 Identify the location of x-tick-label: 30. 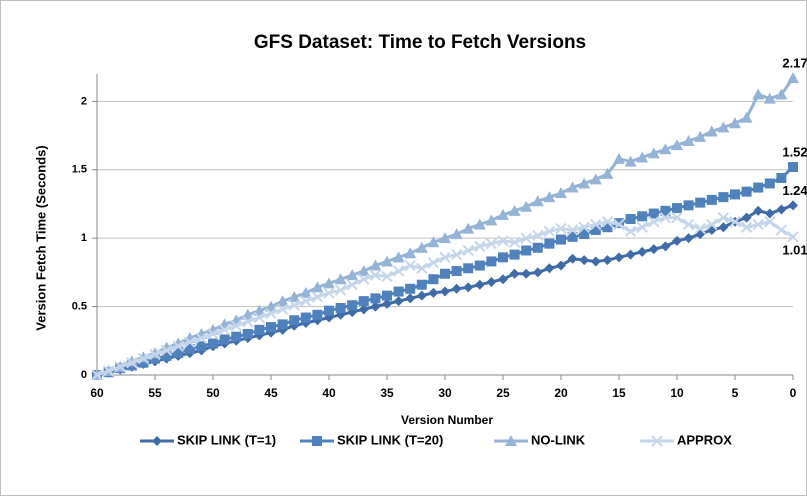
(445, 393).